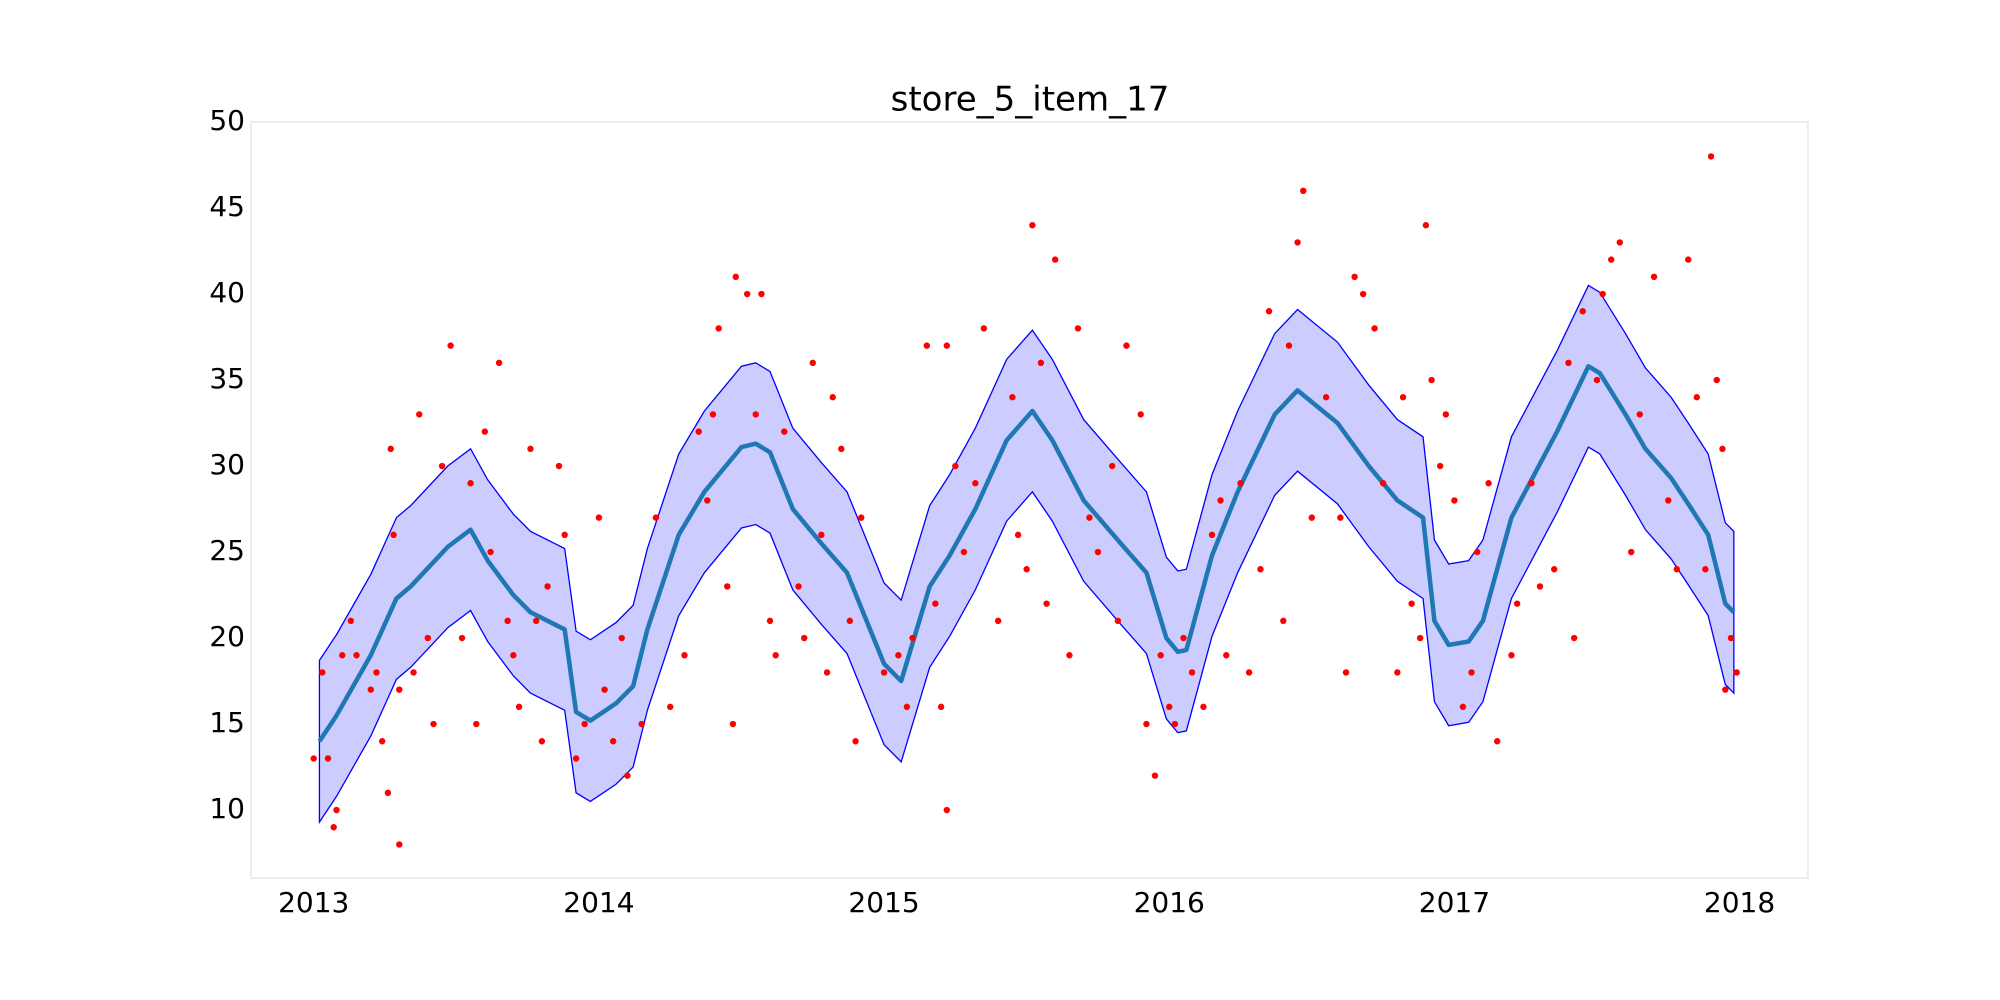 The width and height of the screenshot is (2000, 1000). Describe the element at coordinates (227, 722) in the screenshot. I see `y-tick-label: 15` at that location.